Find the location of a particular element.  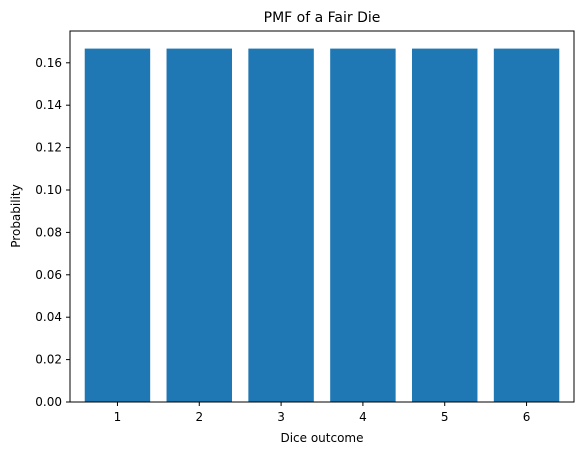

y-tick-label: 0.06 is located at coordinates (48, 275).